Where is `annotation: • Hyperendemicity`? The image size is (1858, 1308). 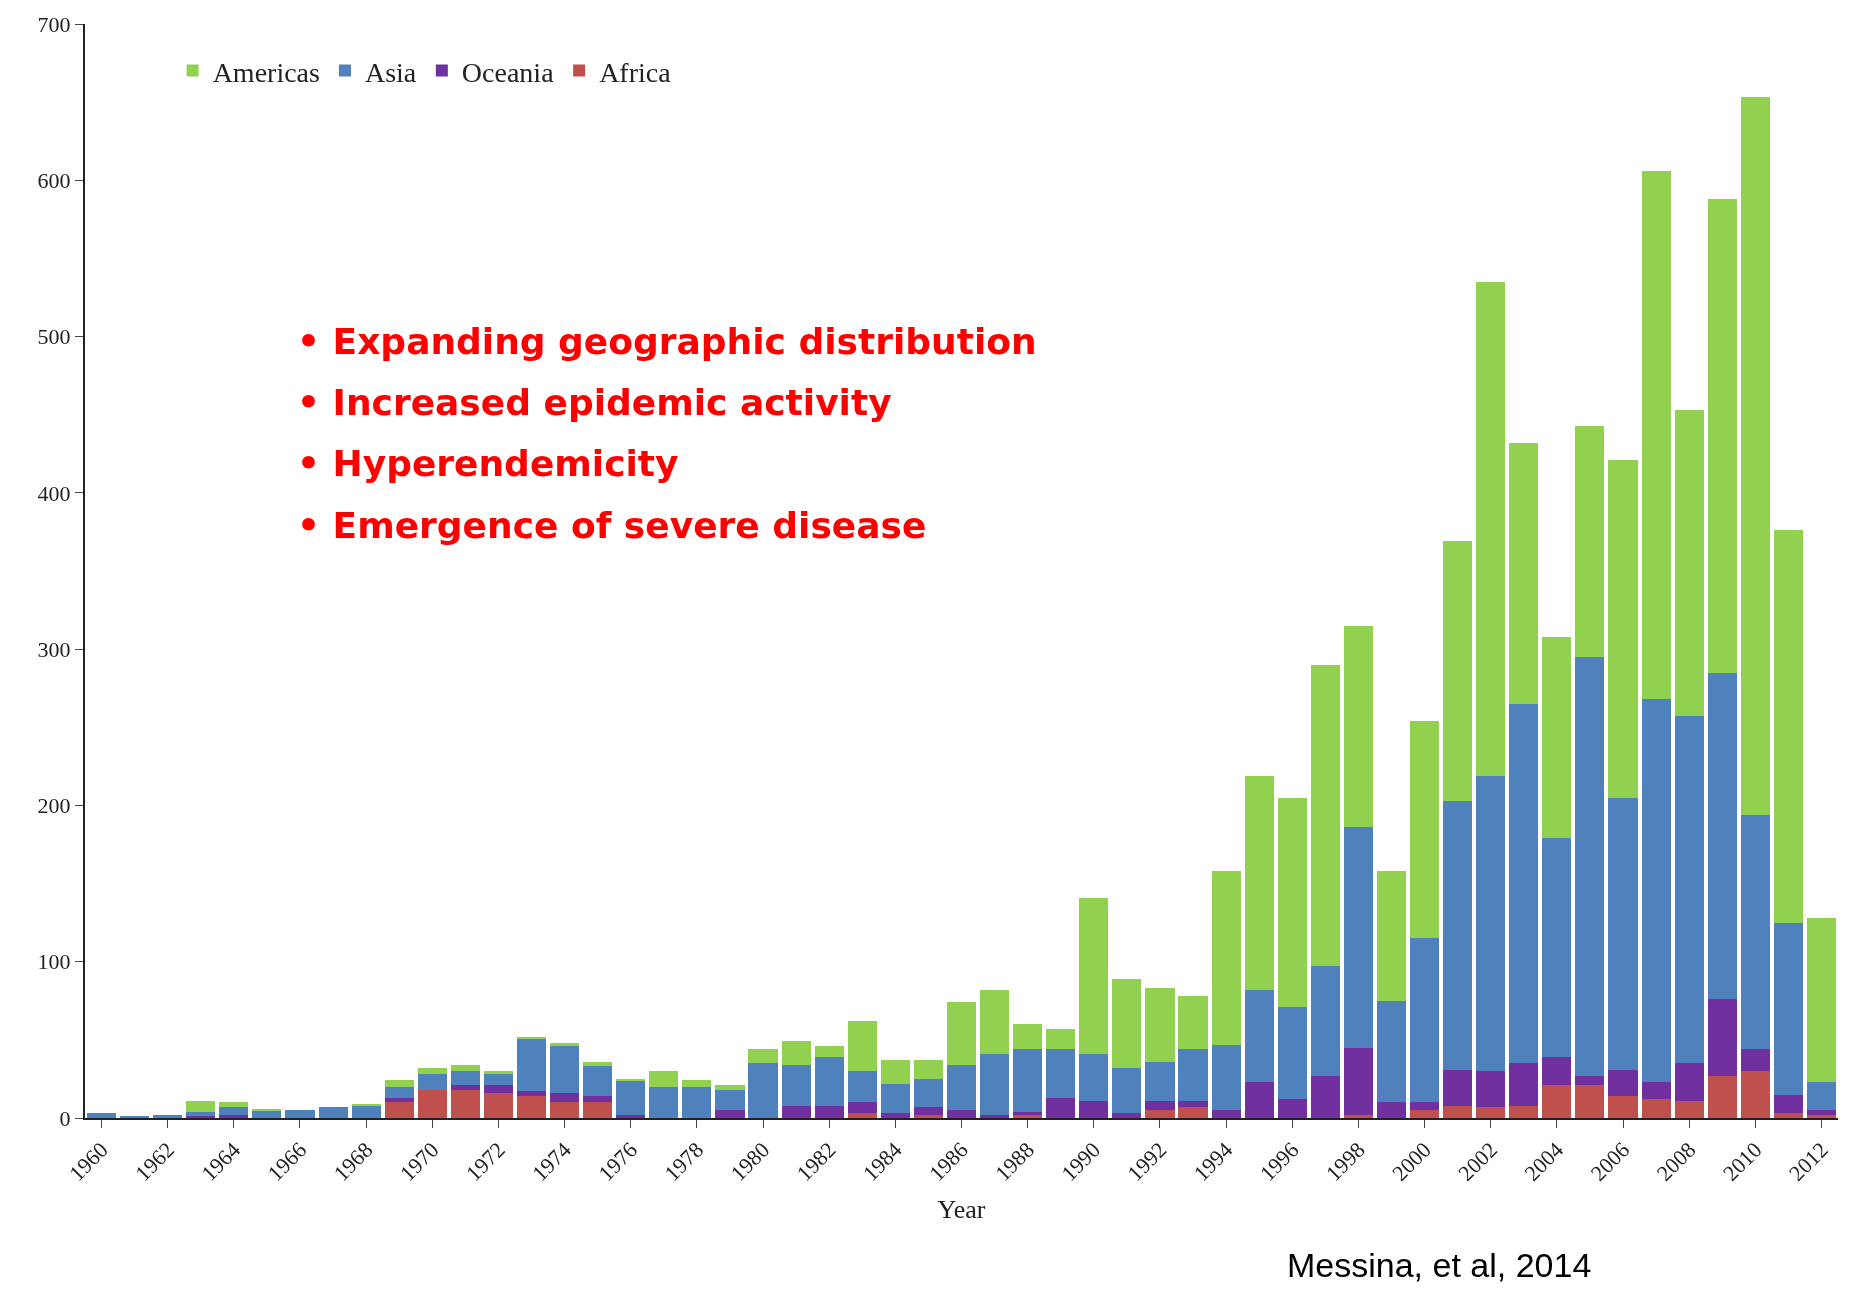 annotation: • Hyperendemicity is located at coordinates (488, 463).